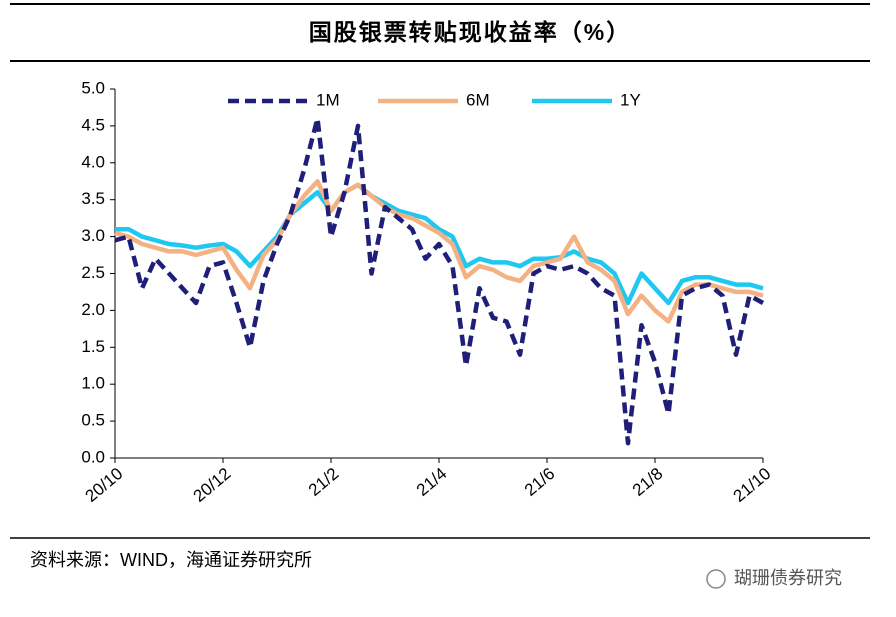 Image resolution: width=896 pixels, height=617 pixels. Describe the element at coordinates (93, 124) in the screenshot. I see `y-tick-label: 4.5` at that location.